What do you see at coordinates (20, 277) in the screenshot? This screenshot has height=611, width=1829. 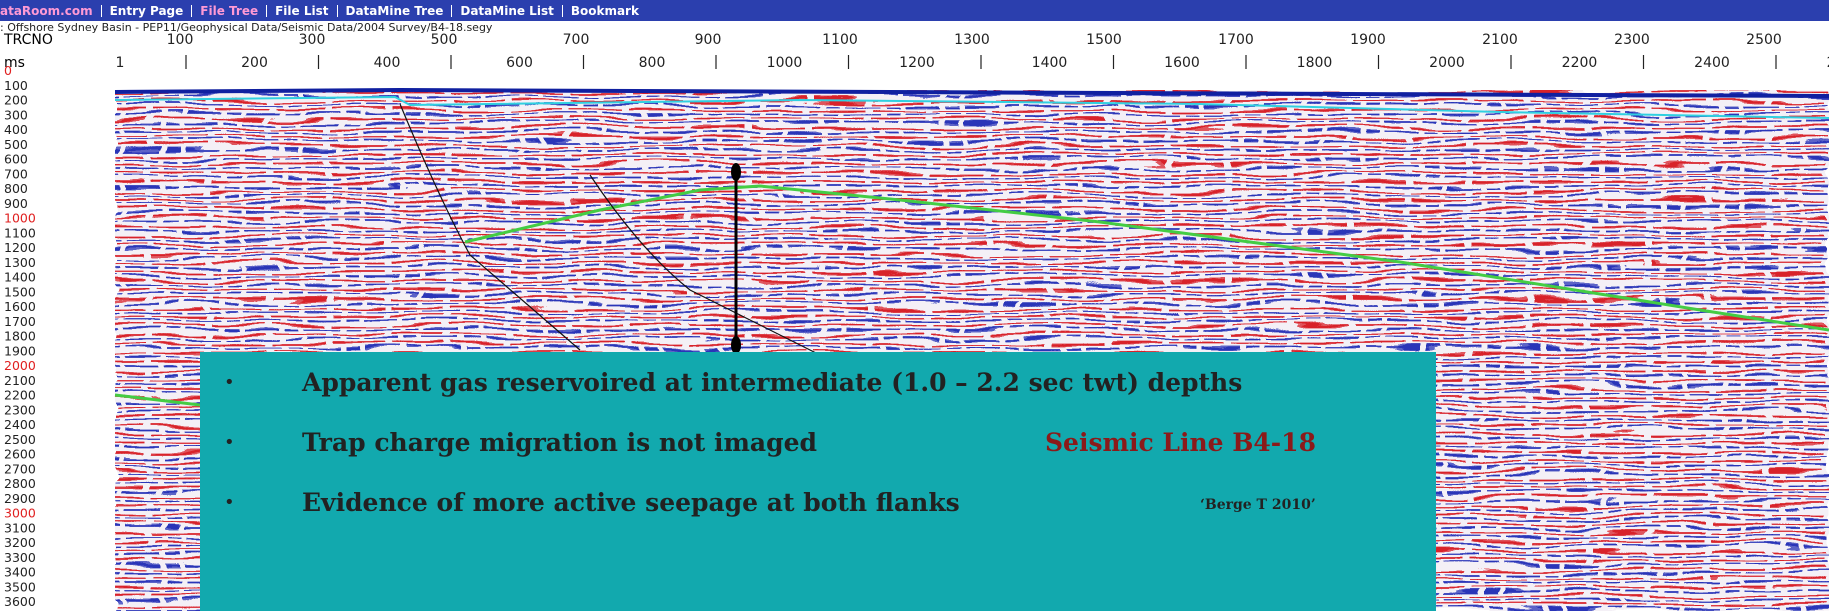 I see `depth-tick-label: 1400` at bounding box center [20, 277].